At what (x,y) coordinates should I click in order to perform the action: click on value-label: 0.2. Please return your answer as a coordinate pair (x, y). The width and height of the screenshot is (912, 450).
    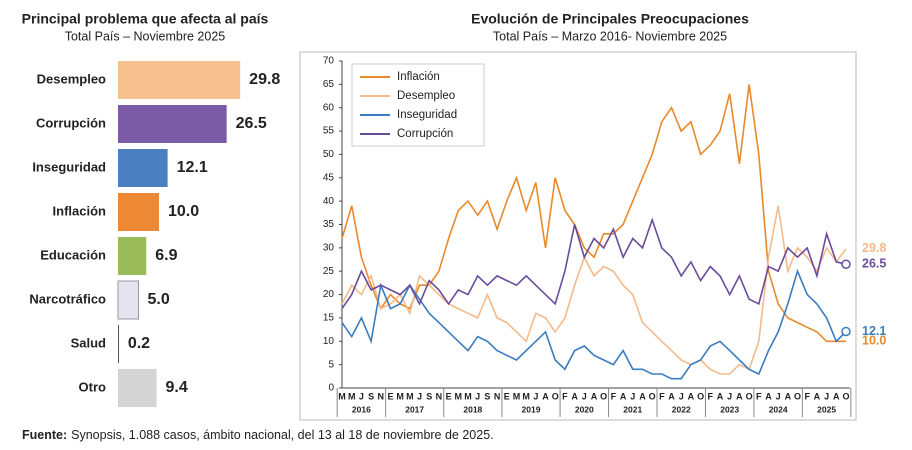
    Looking at the image, I should click on (139, 343).